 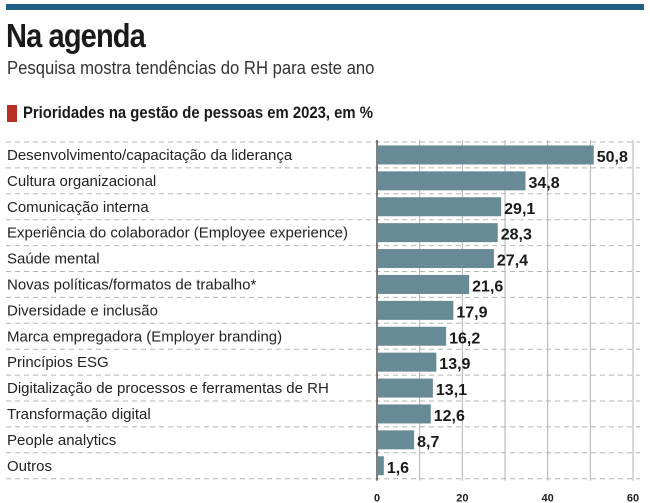 I want to click on value-label: 16,2, so click(x=464, y=338).